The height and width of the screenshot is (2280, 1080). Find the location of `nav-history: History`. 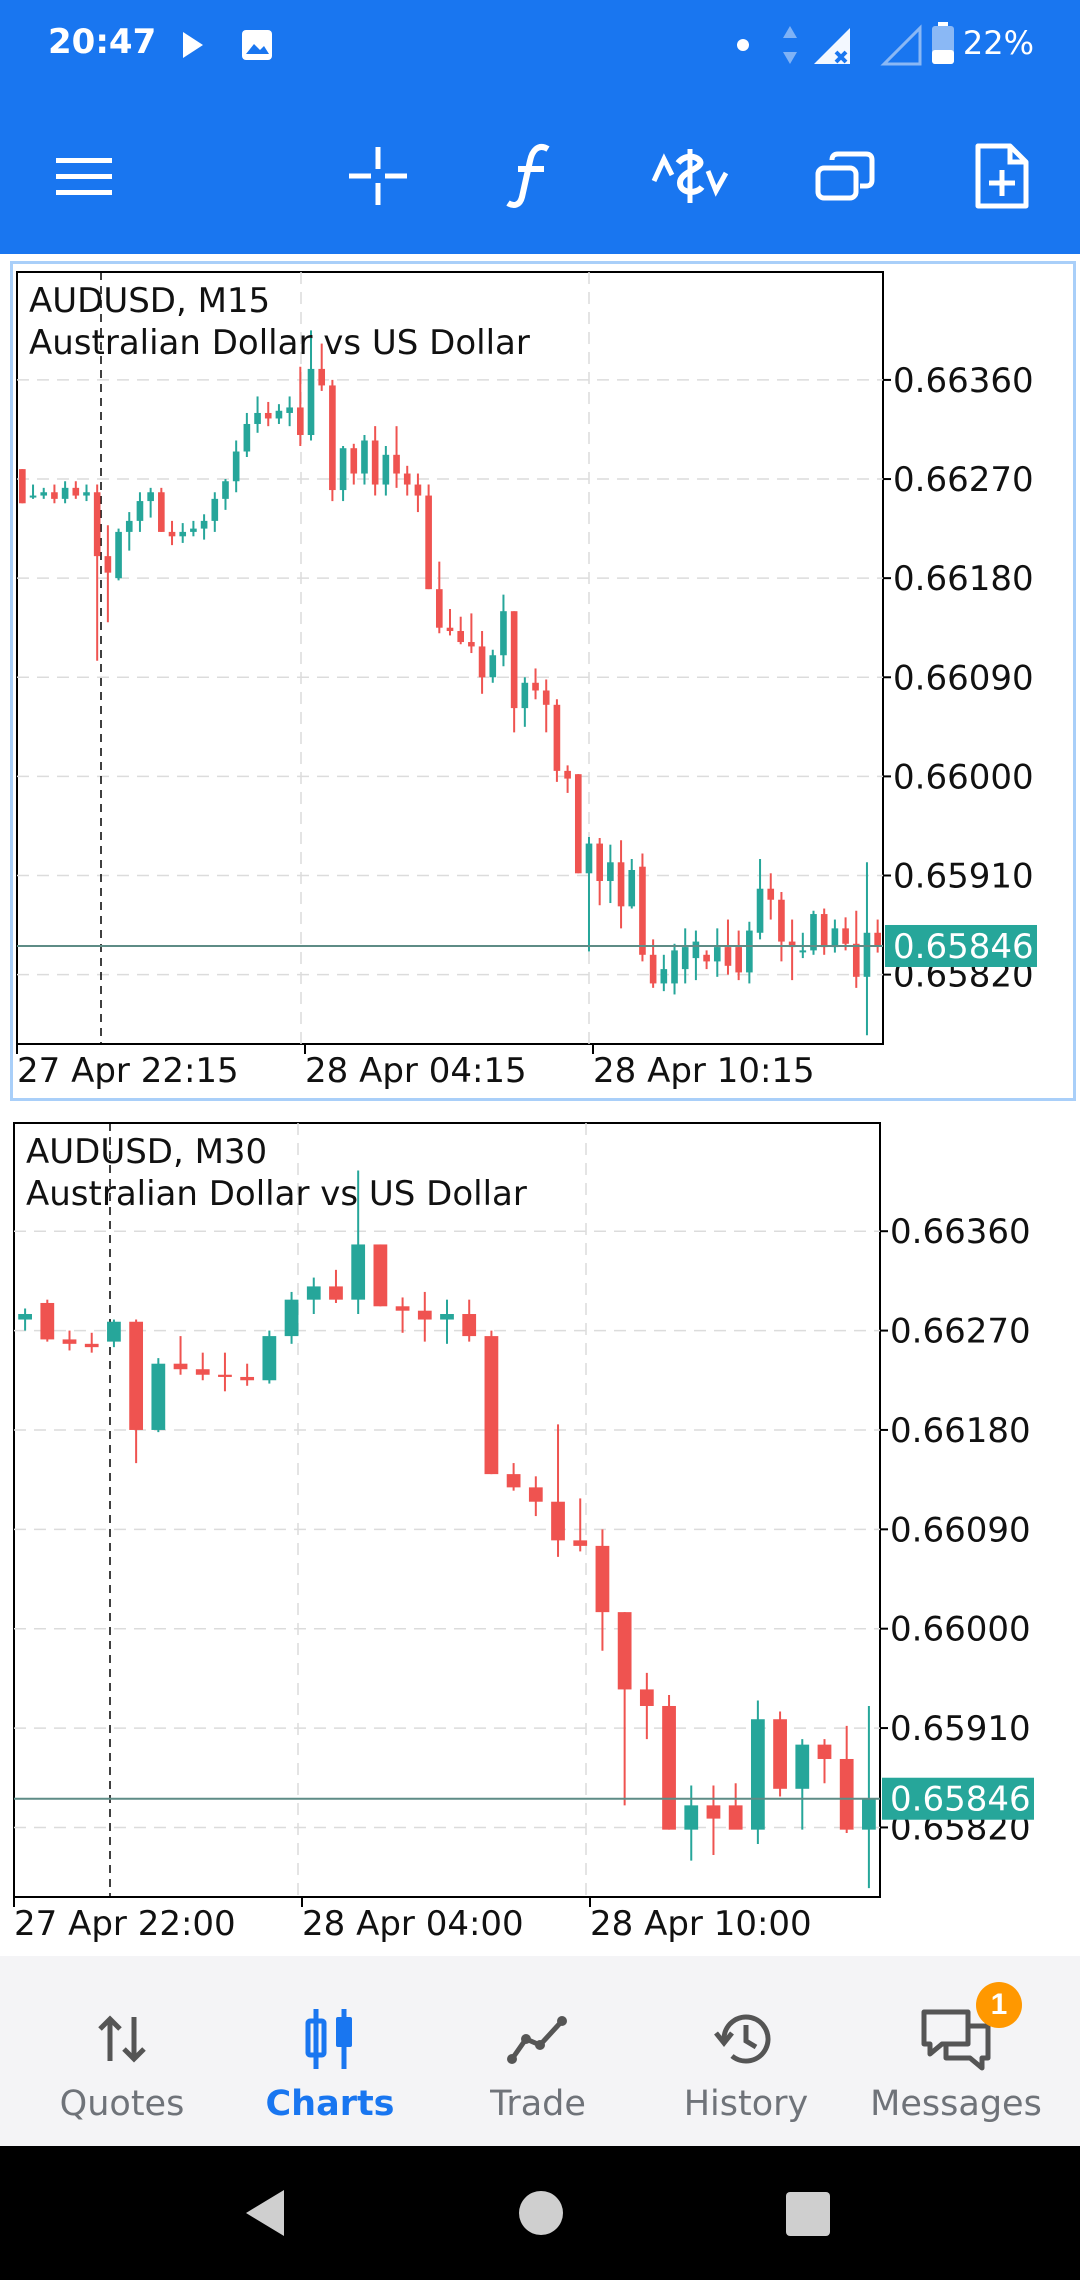

nav-history: History is located at coordinates (746, 2051).